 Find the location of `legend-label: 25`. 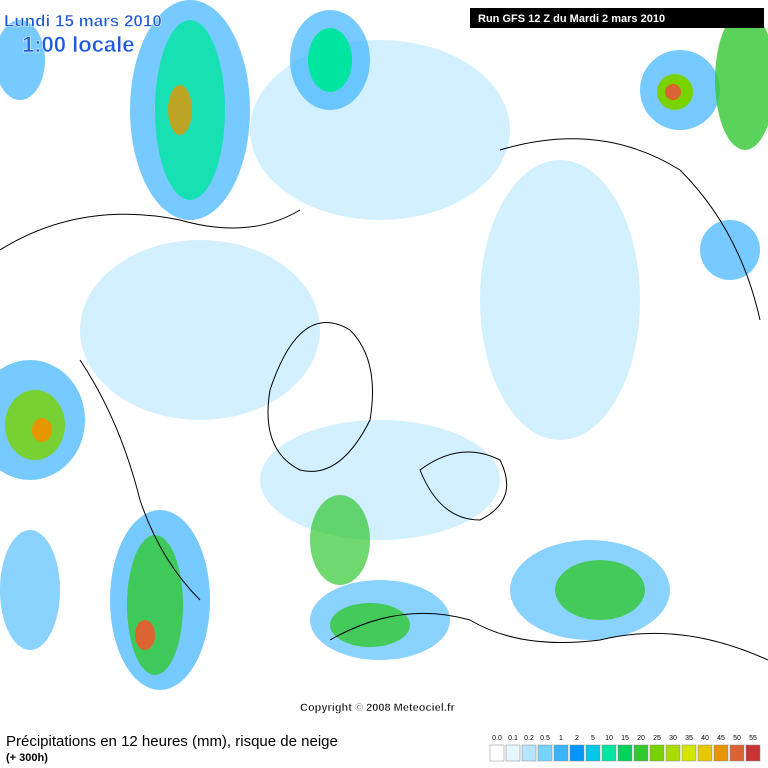

legend-label: 25 is located at coordinates (657, 738).